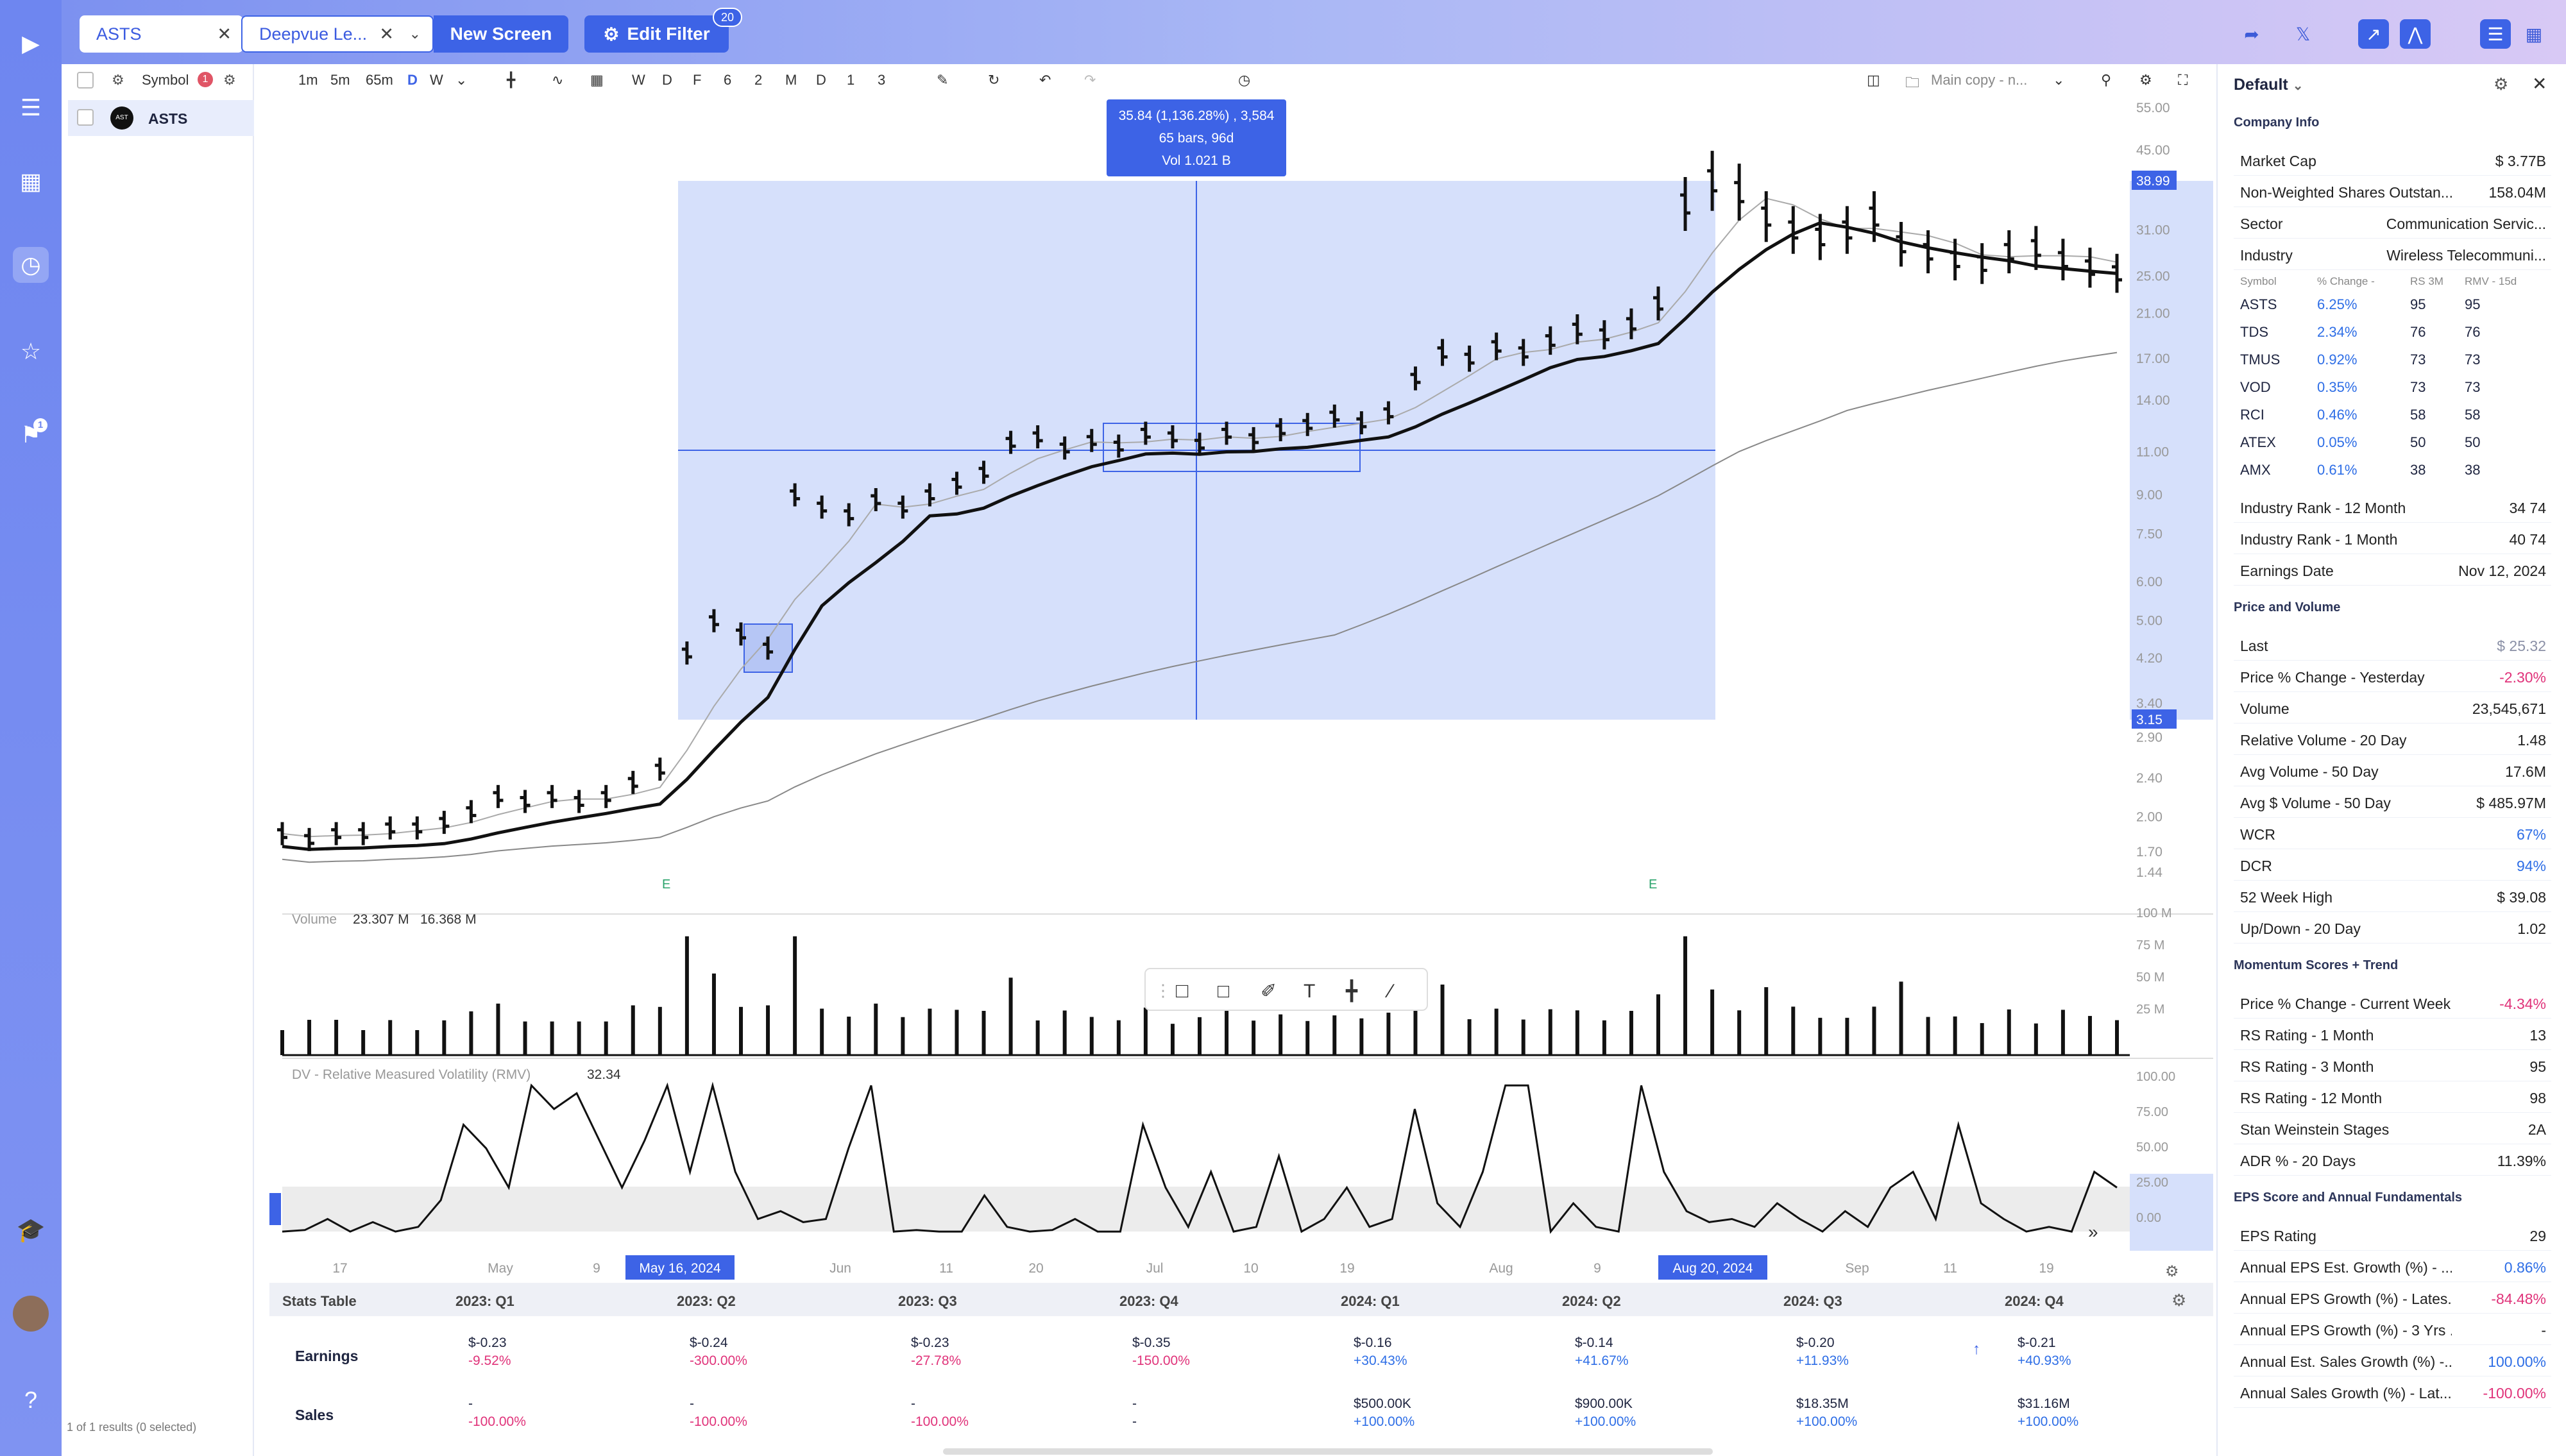  What do you see at coordinates (31, 1400) in the screenshot?
I see `help-icon: ?` at bounding box center [31, 1400].